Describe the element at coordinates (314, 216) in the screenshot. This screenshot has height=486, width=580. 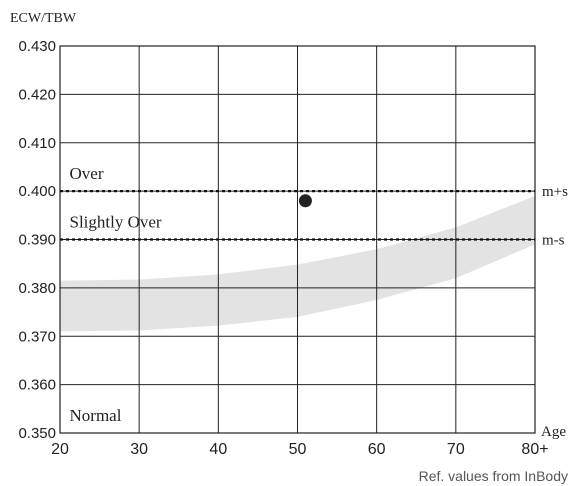
I see `reference-lines-layer: m+s m-s` at that location.